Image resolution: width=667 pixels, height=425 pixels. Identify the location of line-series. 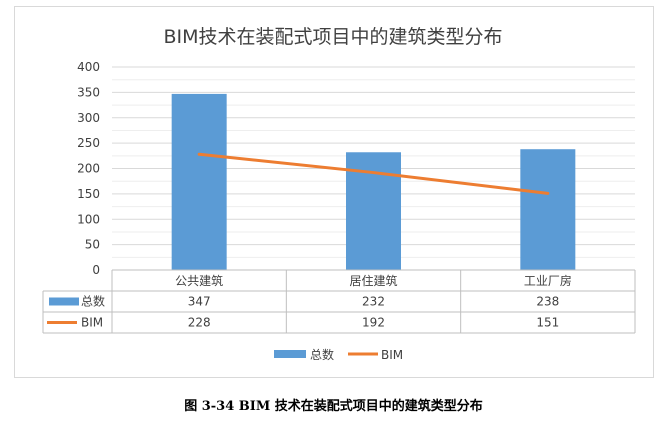
(373, 173).